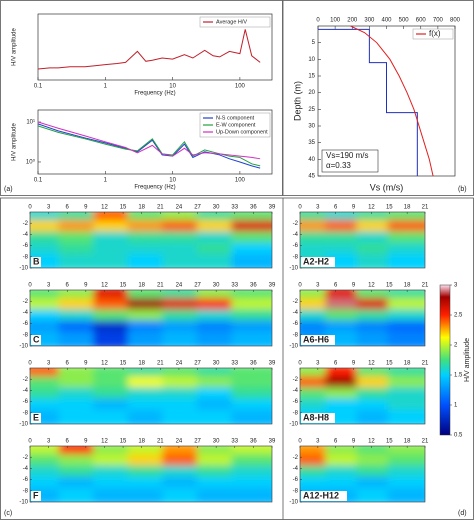  I want to click on heatmap-cells, so click(151, 396).